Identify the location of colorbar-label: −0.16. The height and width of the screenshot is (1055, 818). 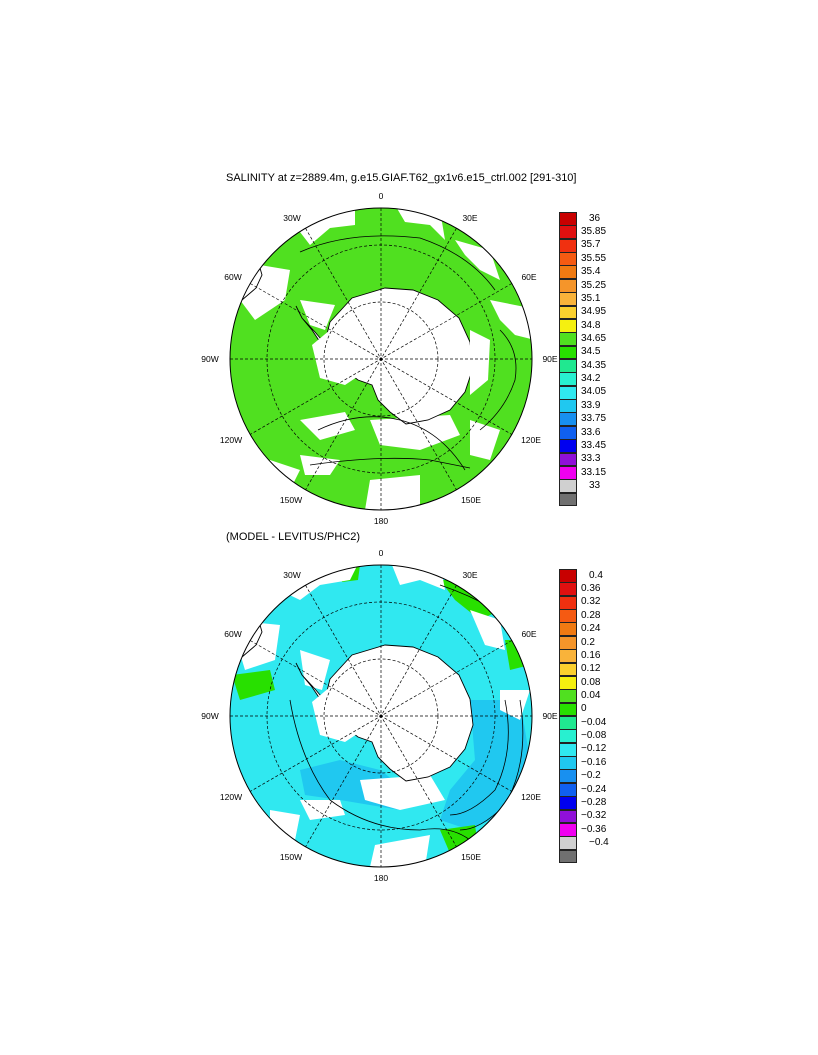
(594, 762).